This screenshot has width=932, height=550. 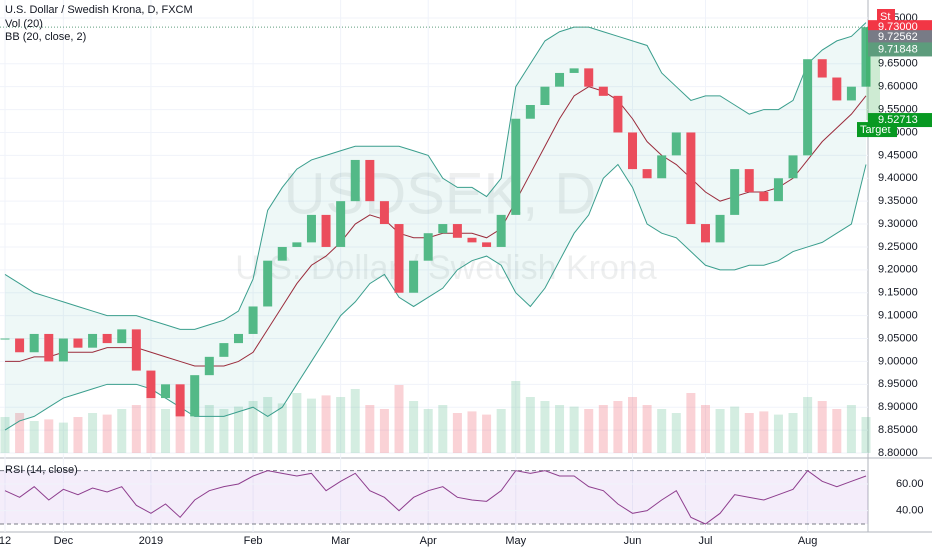 What do you see at coordinates (898, 224) in the screenshot?
I see `y-tick-label: 9.30000` at bounding box center [898, 224].